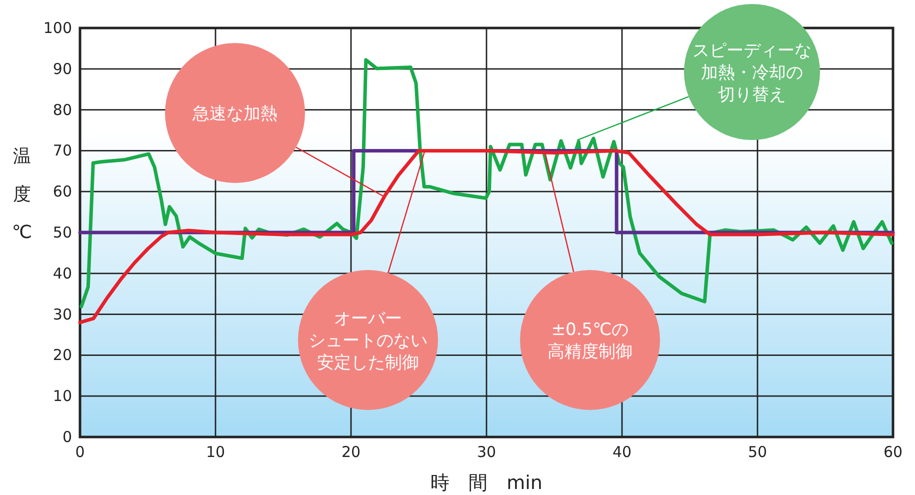 The width and height of the screenshot is (915, 495). What do you see at coordinates (758, 452) in the screenshot?
I see `x-tick-label: 50` at bounding box center [758, 452].